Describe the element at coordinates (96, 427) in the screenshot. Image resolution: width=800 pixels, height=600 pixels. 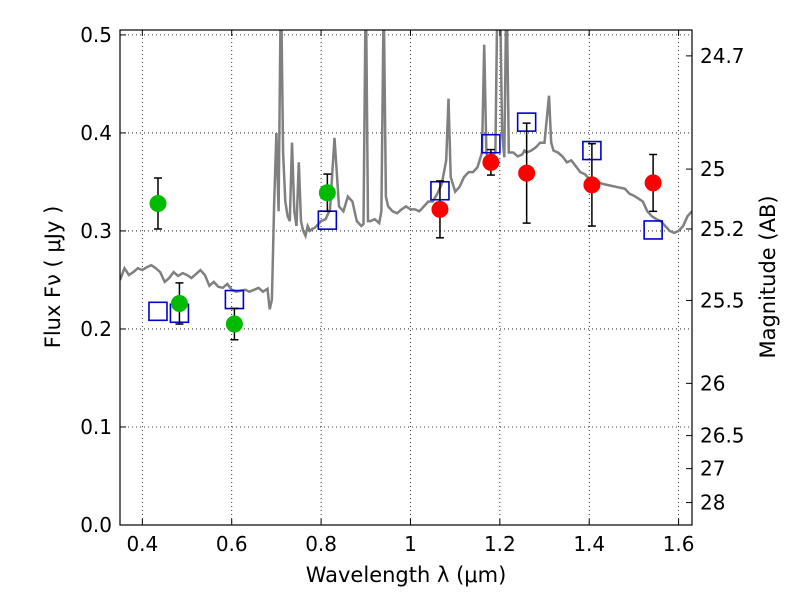
I see `y-tick-label: 0.1` at that location.